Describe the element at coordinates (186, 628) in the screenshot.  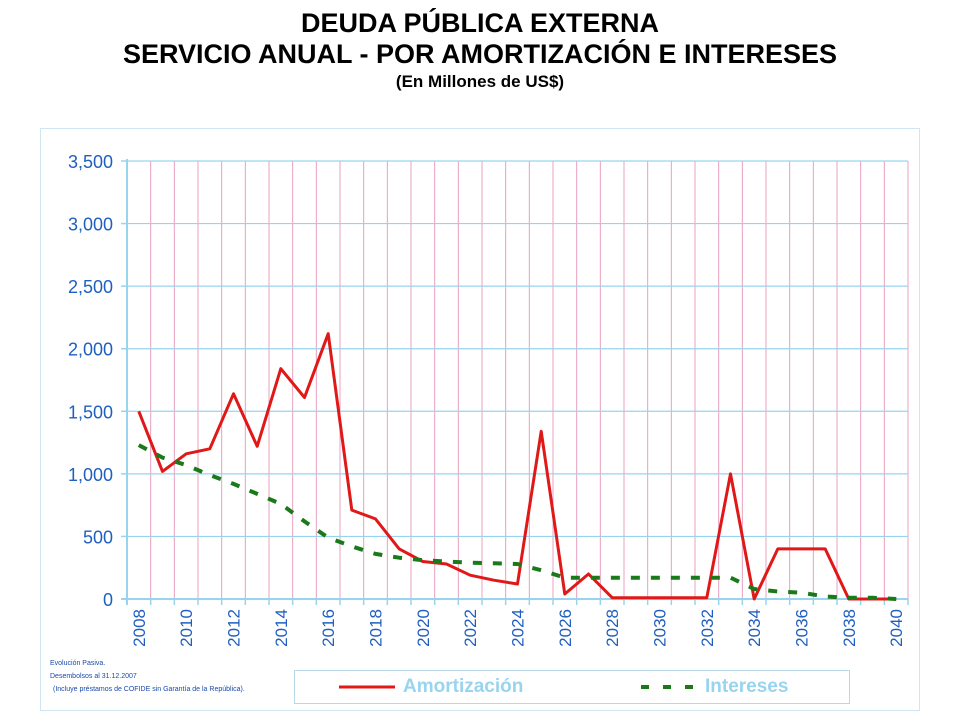
I see `x-tick-label: 2010` at that location.